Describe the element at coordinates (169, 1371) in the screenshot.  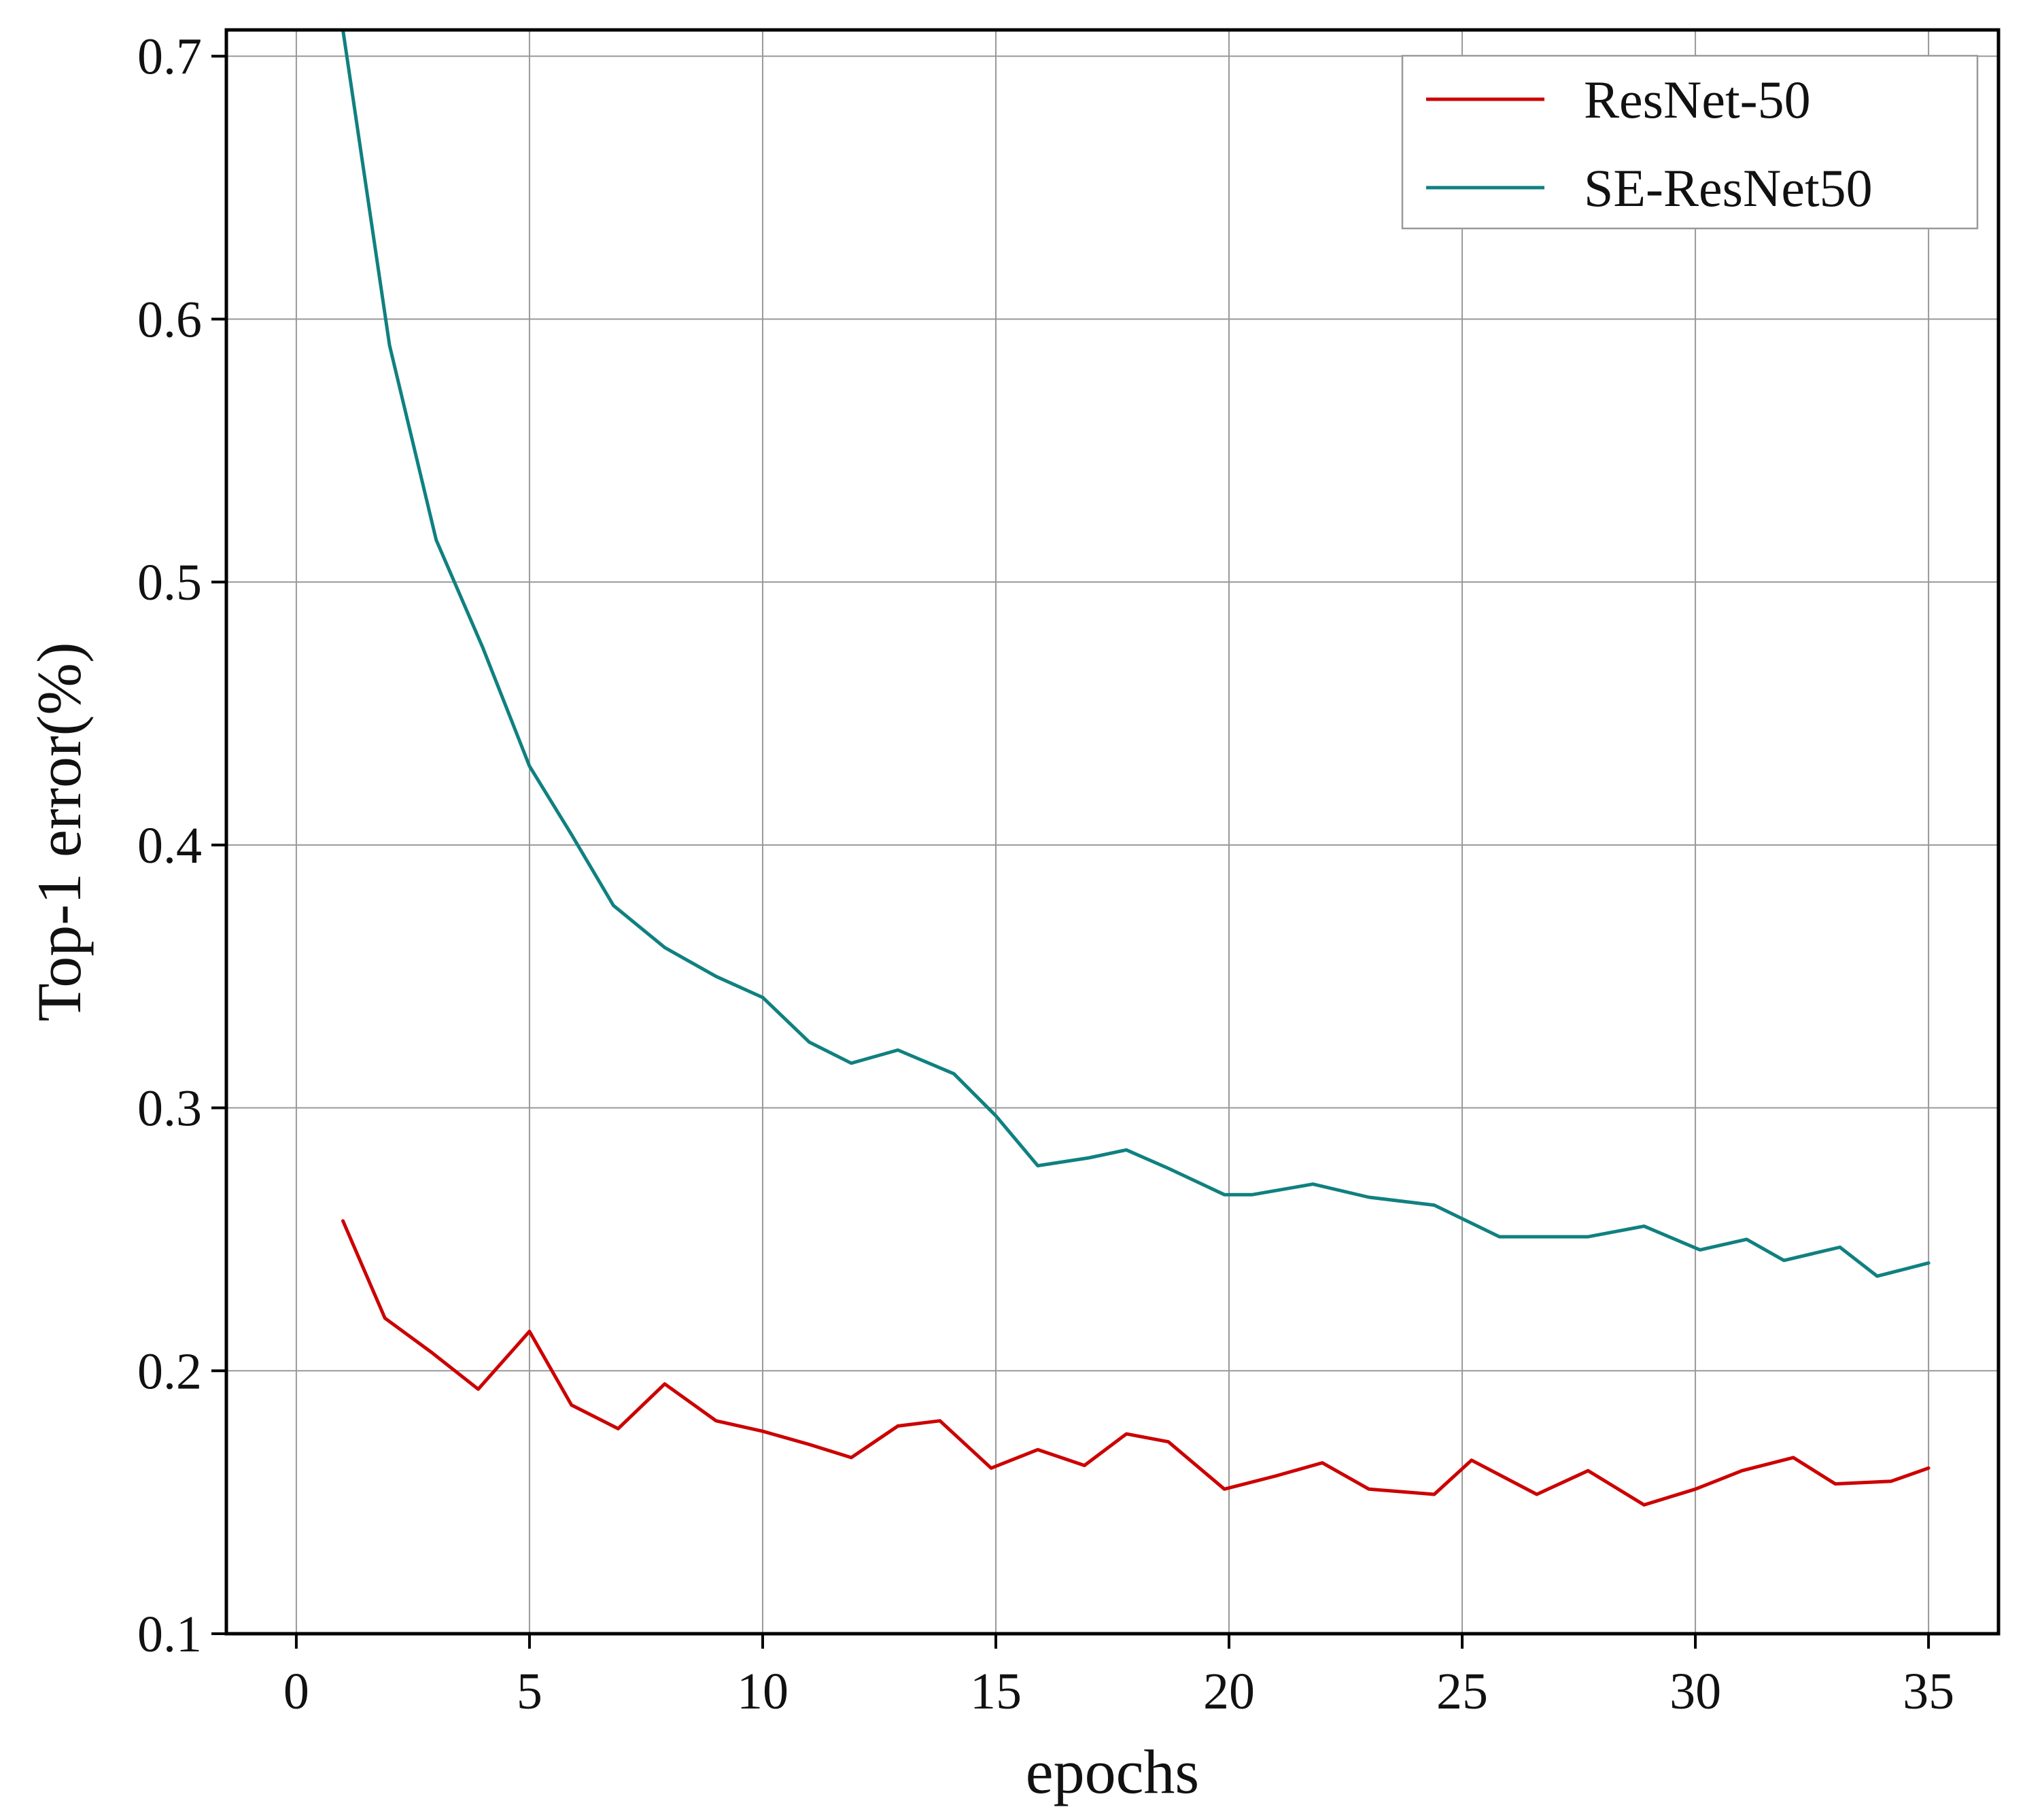
I see `y-tick-label: 0.2` at that location.